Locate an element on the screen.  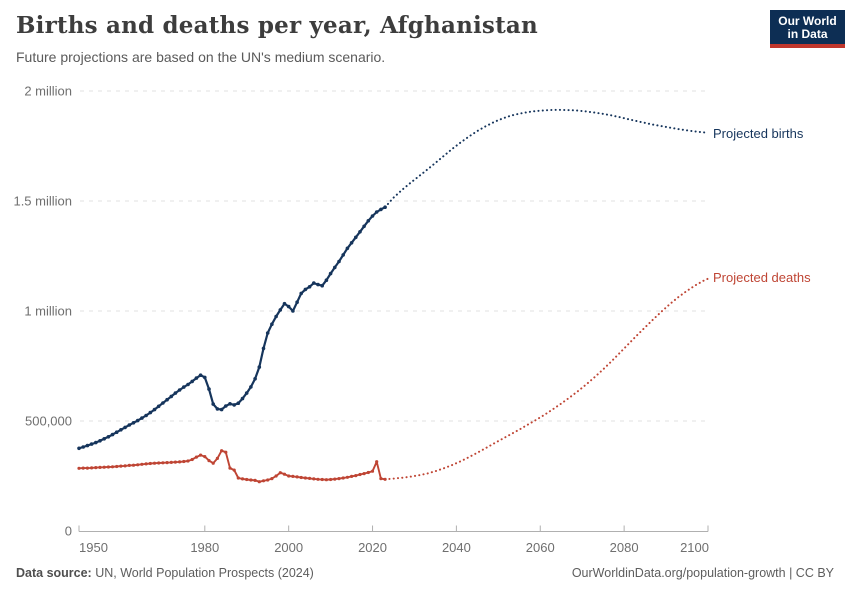
births-series-label: Projected births is located at coordinates (758, 133).